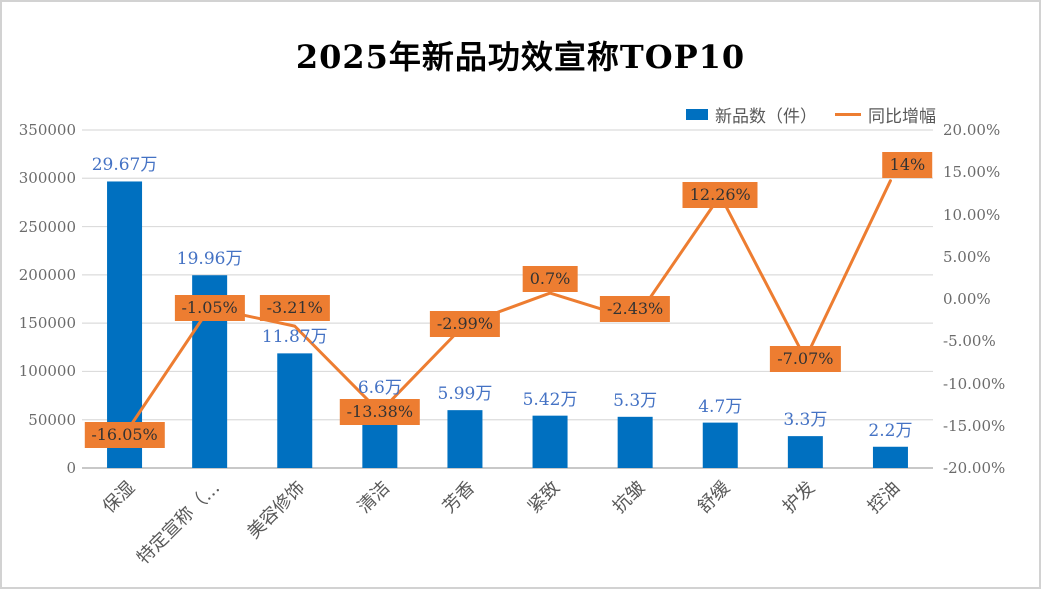  What do you see at coordinates (720, 406) in the screenshot?
I see `bar-data-label: 4.7万` at bounding box center [720, 406].